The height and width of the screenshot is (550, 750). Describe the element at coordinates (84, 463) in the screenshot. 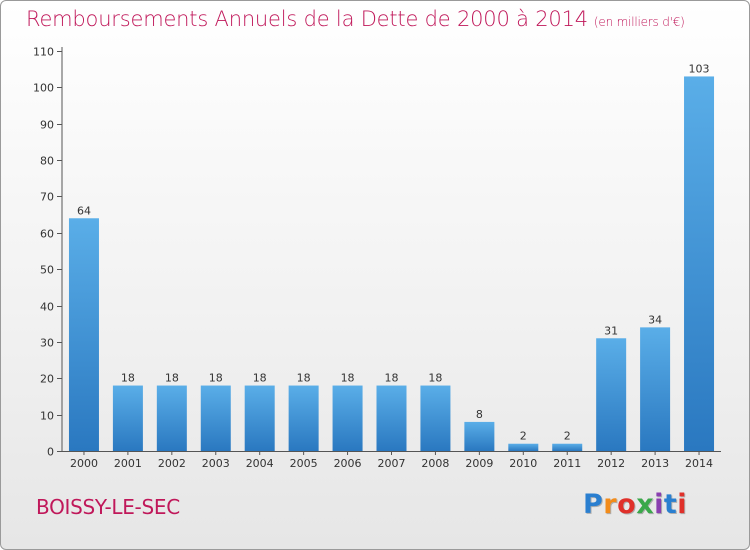

I see `x-tick-label: 2000` at that location.